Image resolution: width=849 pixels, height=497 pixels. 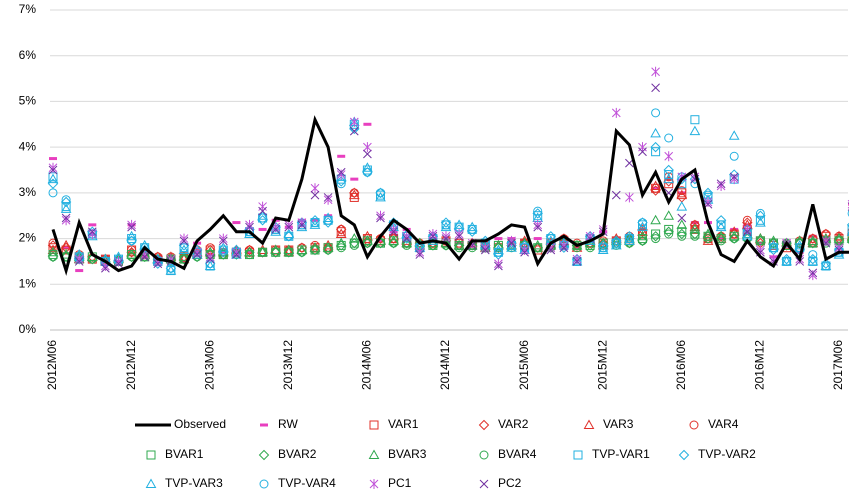 I want to click on y-tick-label: 2%, so click(x=28, y=238).